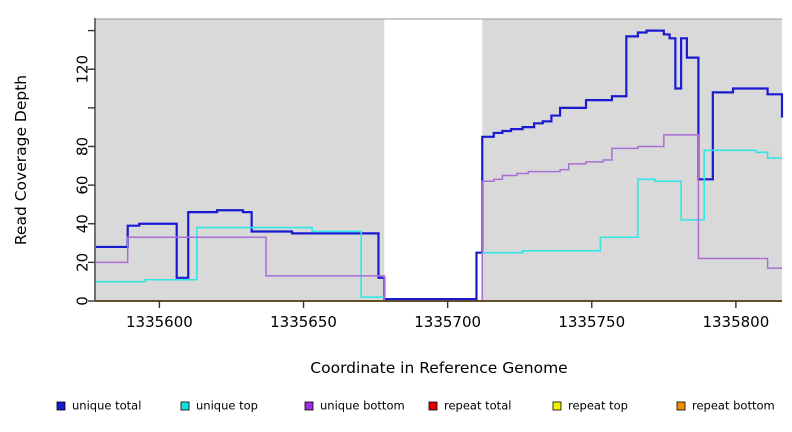 This screenshot has width=792, height=432. Describe the element at coordinates (733, 406) in the screenshot. I see `legend-label: repeat bottom` at that location.